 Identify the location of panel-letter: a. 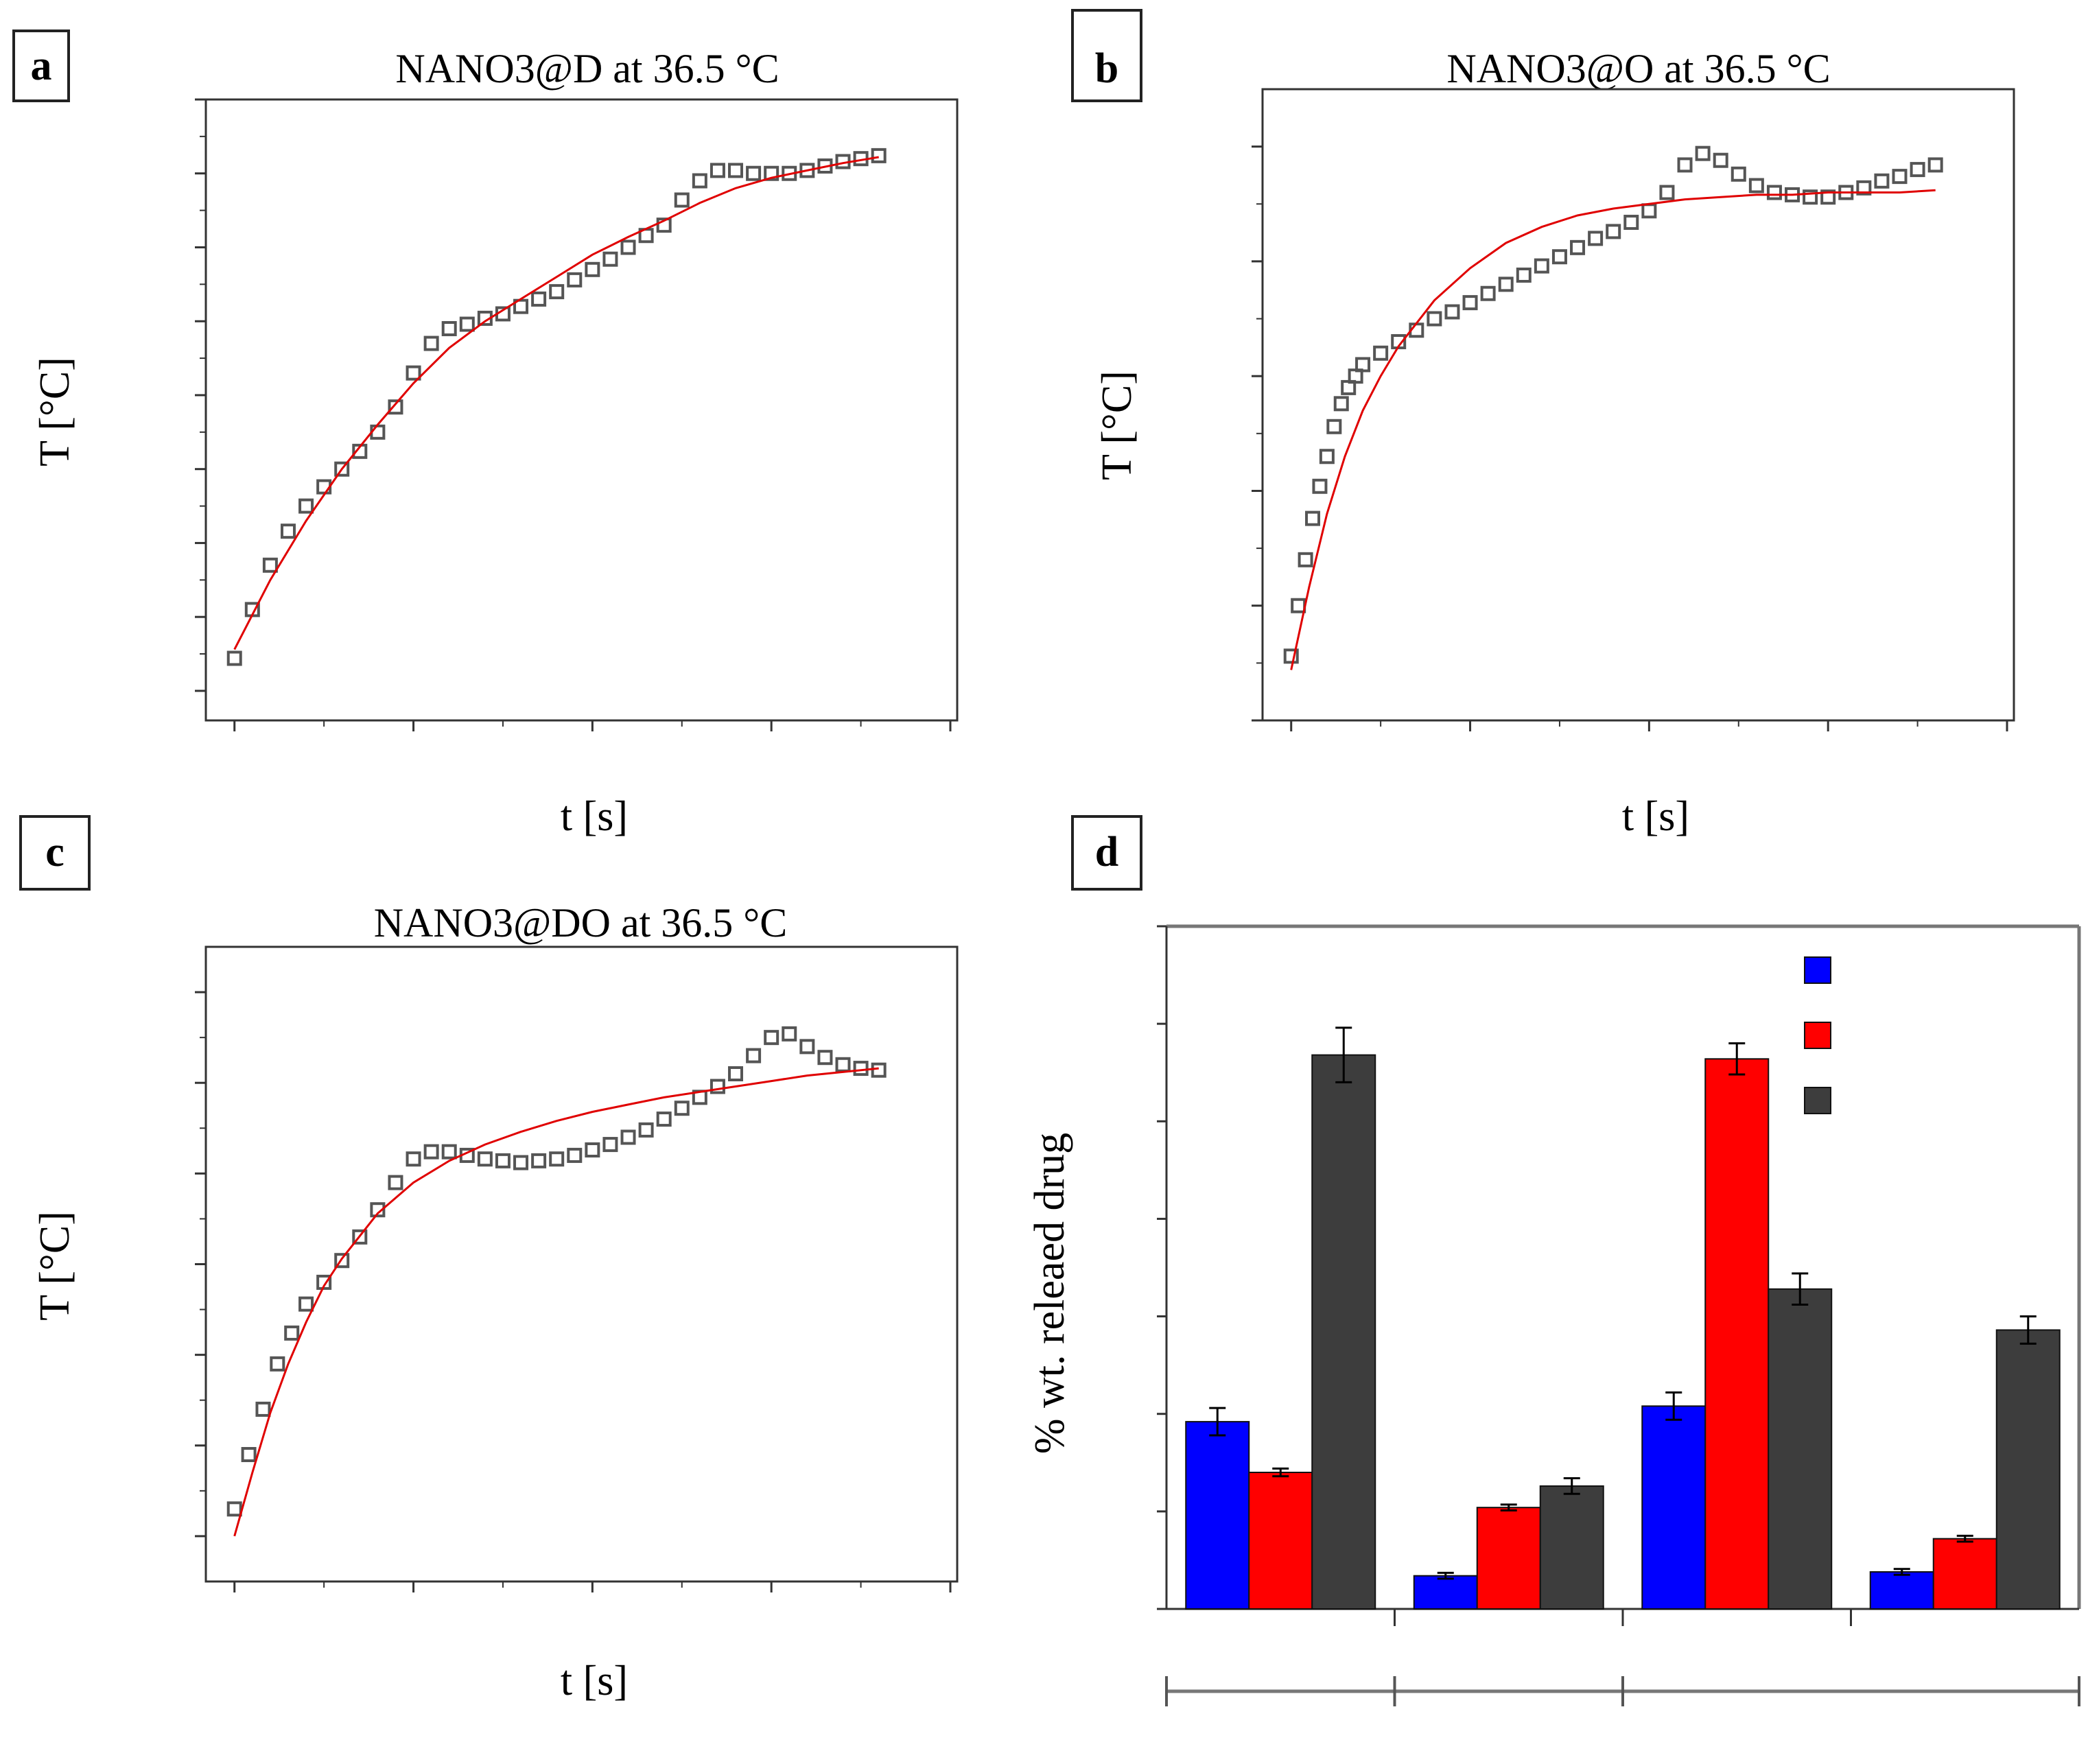
(41, 66).